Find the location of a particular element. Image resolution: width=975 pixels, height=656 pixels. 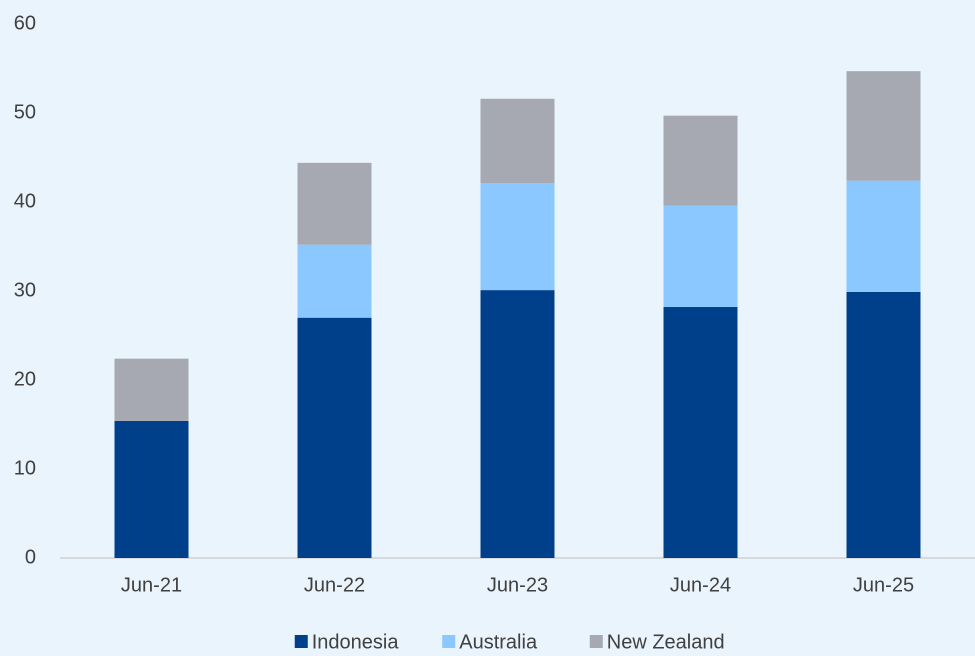

x-tick-label: Jun-24 is located at coordinates (700, 585).